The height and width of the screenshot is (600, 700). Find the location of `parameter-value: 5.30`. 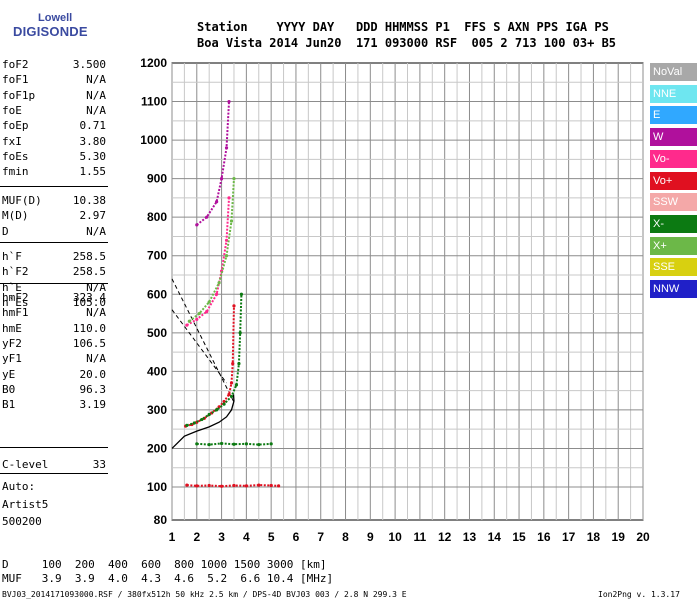

parameter-value: 5.30 is located at coordinates (93, 156).